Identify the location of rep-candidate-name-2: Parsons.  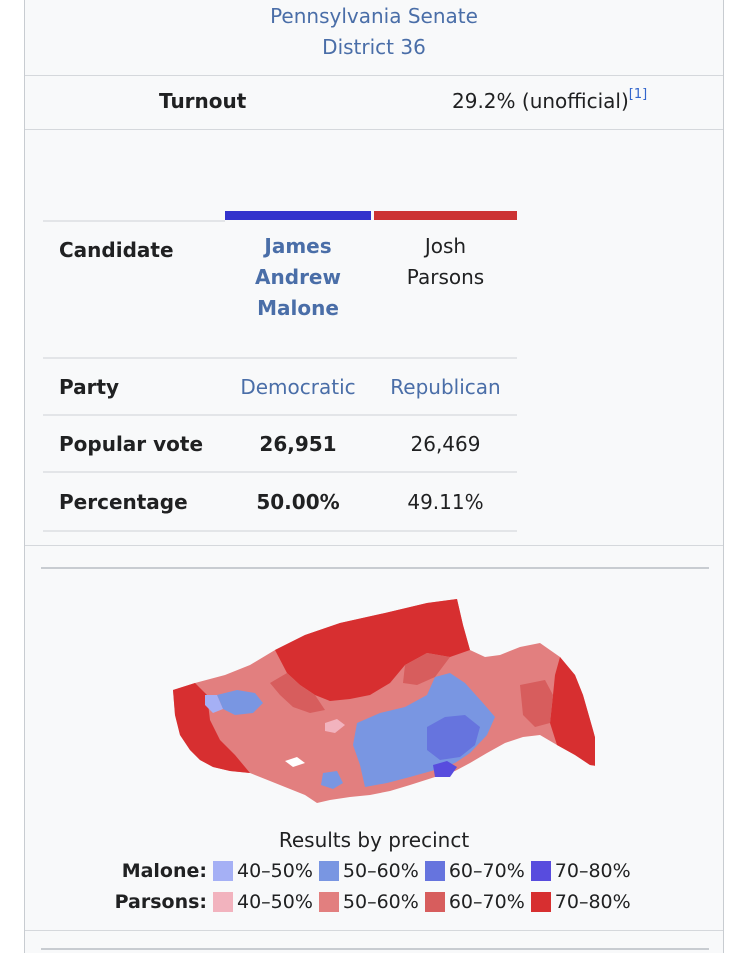
(445, 277).